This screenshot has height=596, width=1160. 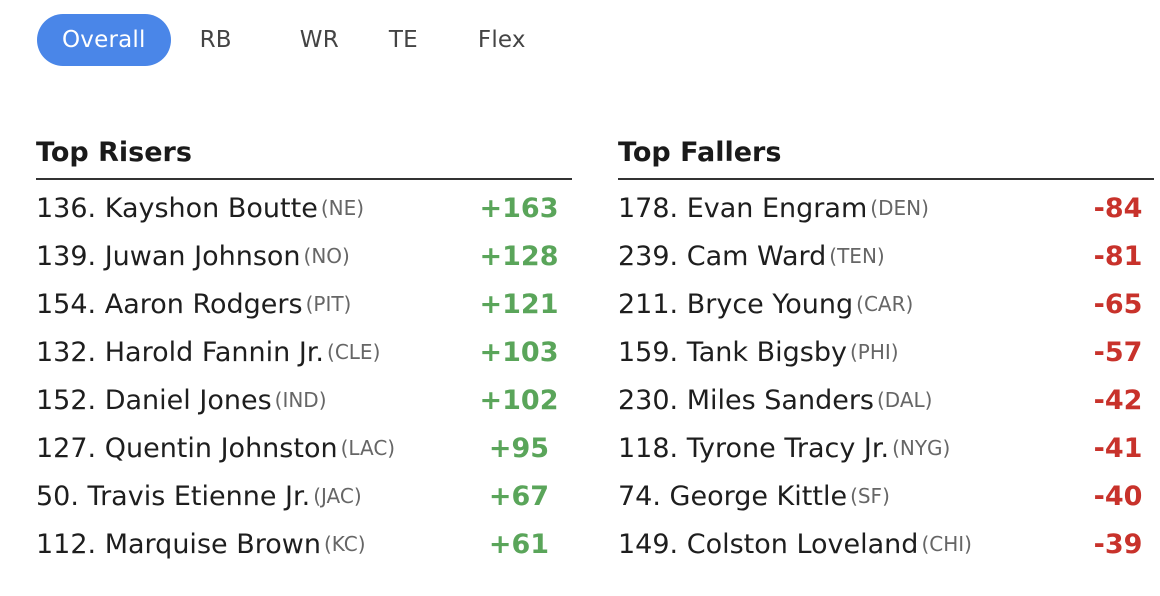 I want to click on team-label: (LAC), so click(x=368, y=448).